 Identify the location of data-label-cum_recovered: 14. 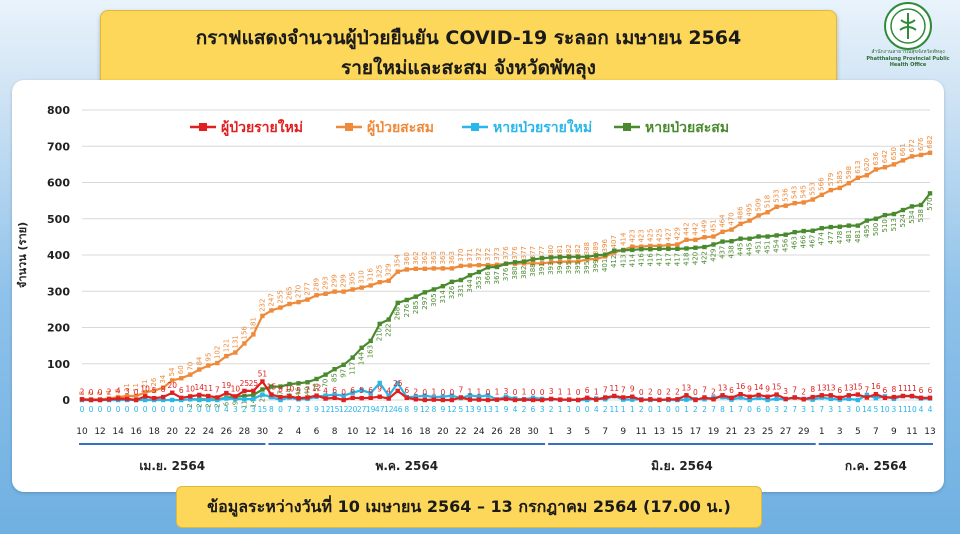
(253, 402).